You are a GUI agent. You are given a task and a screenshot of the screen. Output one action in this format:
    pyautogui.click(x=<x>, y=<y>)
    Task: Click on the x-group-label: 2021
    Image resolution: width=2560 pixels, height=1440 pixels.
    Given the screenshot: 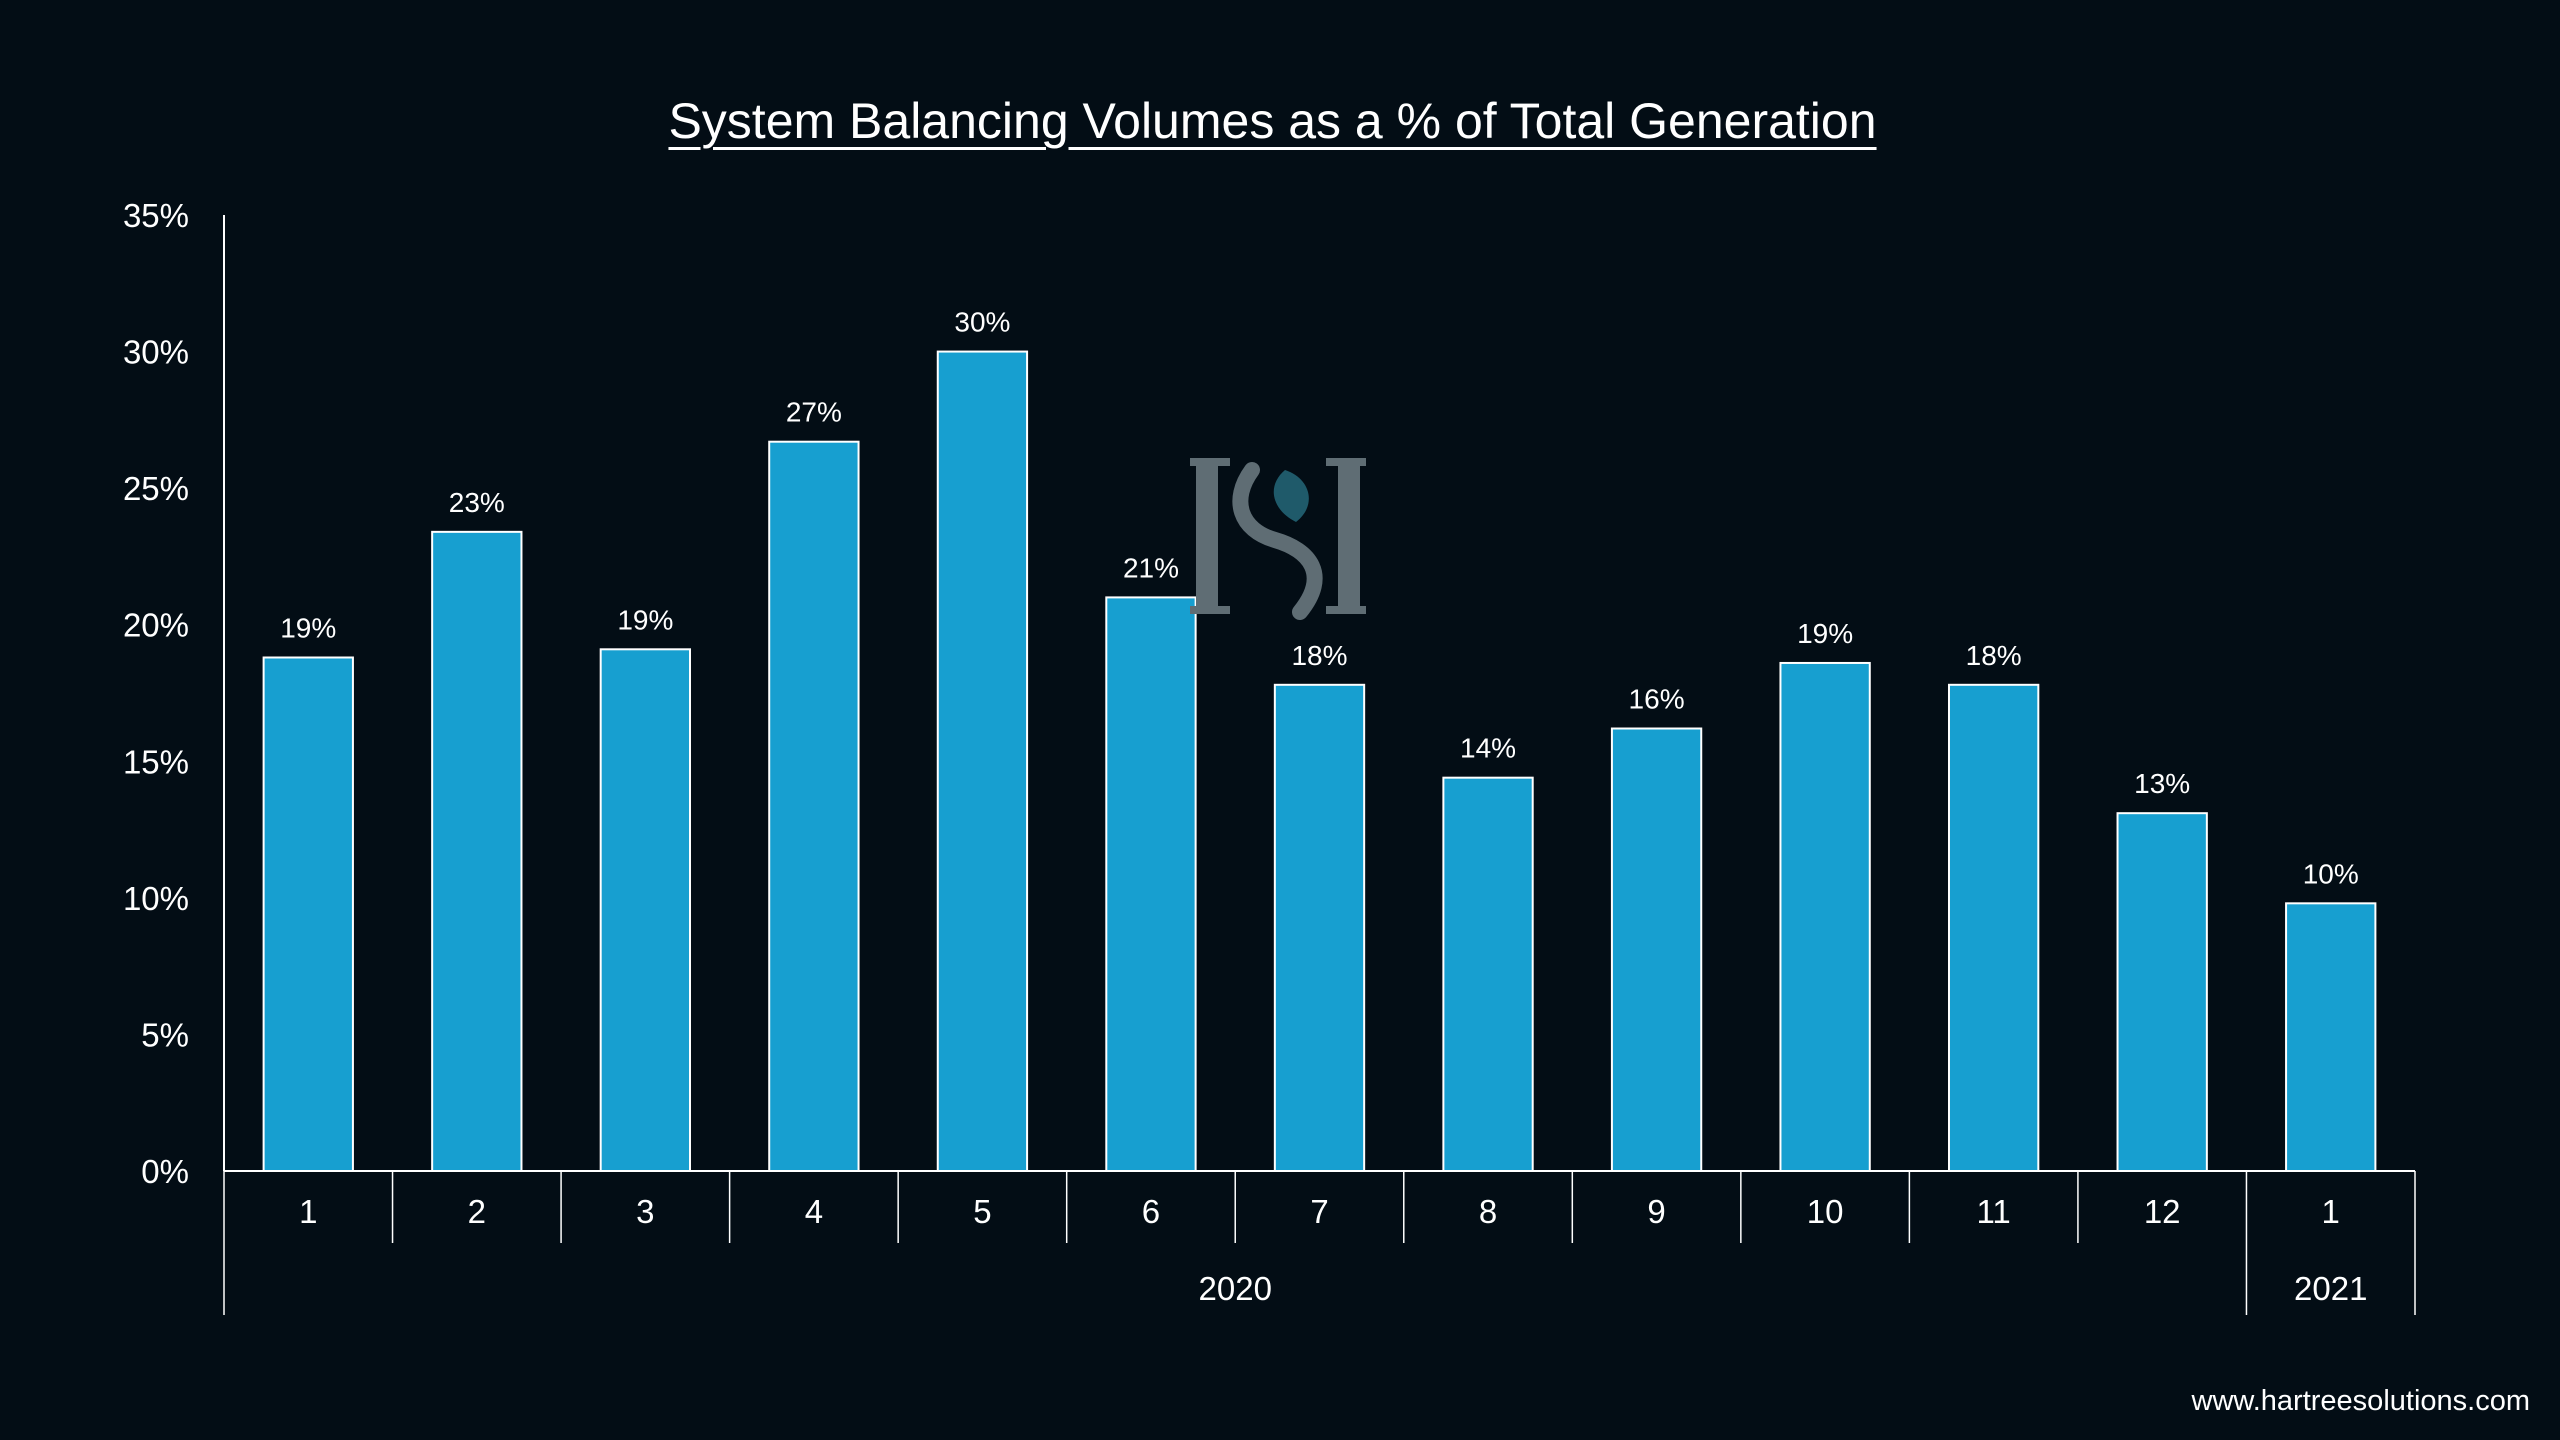 What is the action you would take?
    pyautogui.click(x=2330, y=1288)
    